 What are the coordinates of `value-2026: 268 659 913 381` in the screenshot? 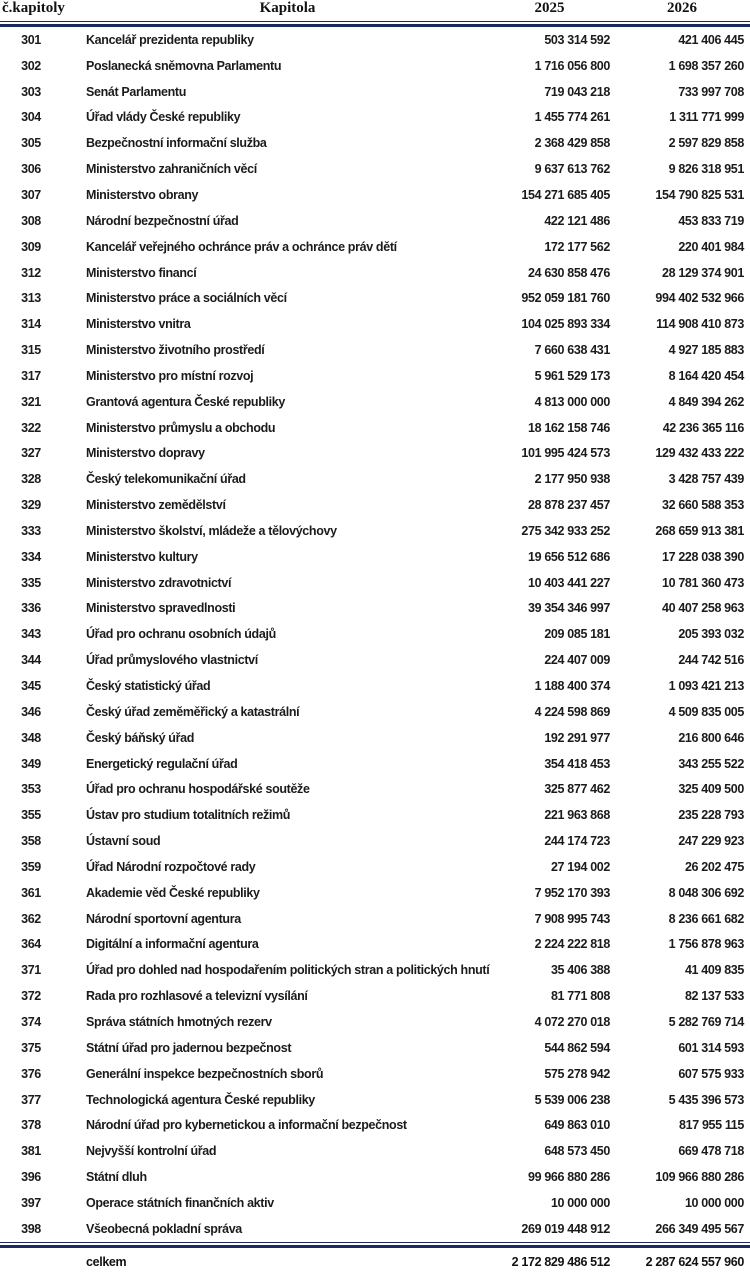 It's located at (699, 530).